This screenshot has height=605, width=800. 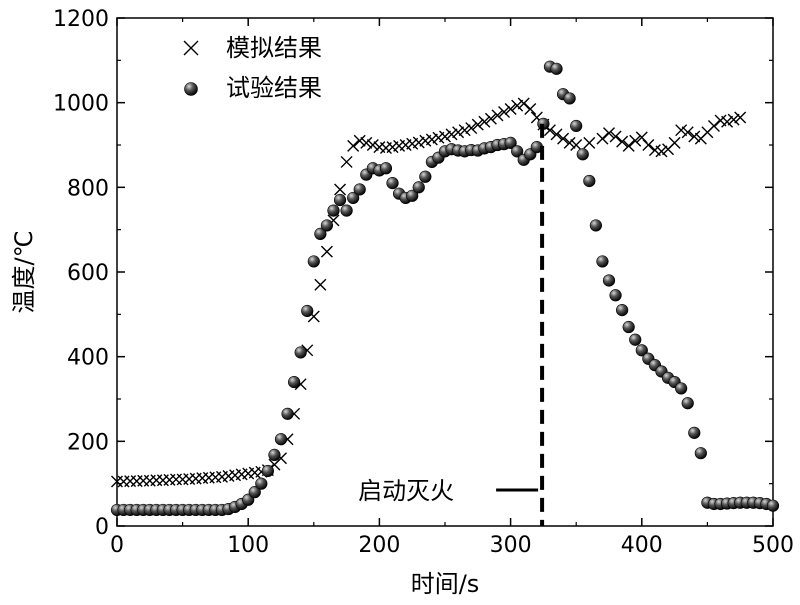 What do you see at coordinates (642, 545) in the screenshot?
I see `x-tick-label: 400` at bounding box center [642, 545].